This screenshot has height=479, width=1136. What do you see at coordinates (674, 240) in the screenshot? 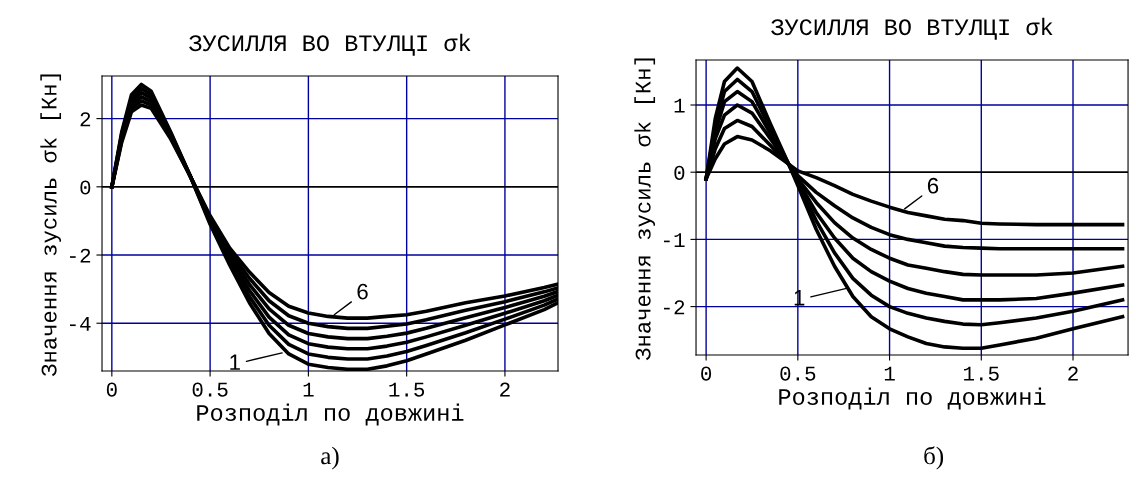
I see `y-tick-label: -1` at bounding box center [674, 240].